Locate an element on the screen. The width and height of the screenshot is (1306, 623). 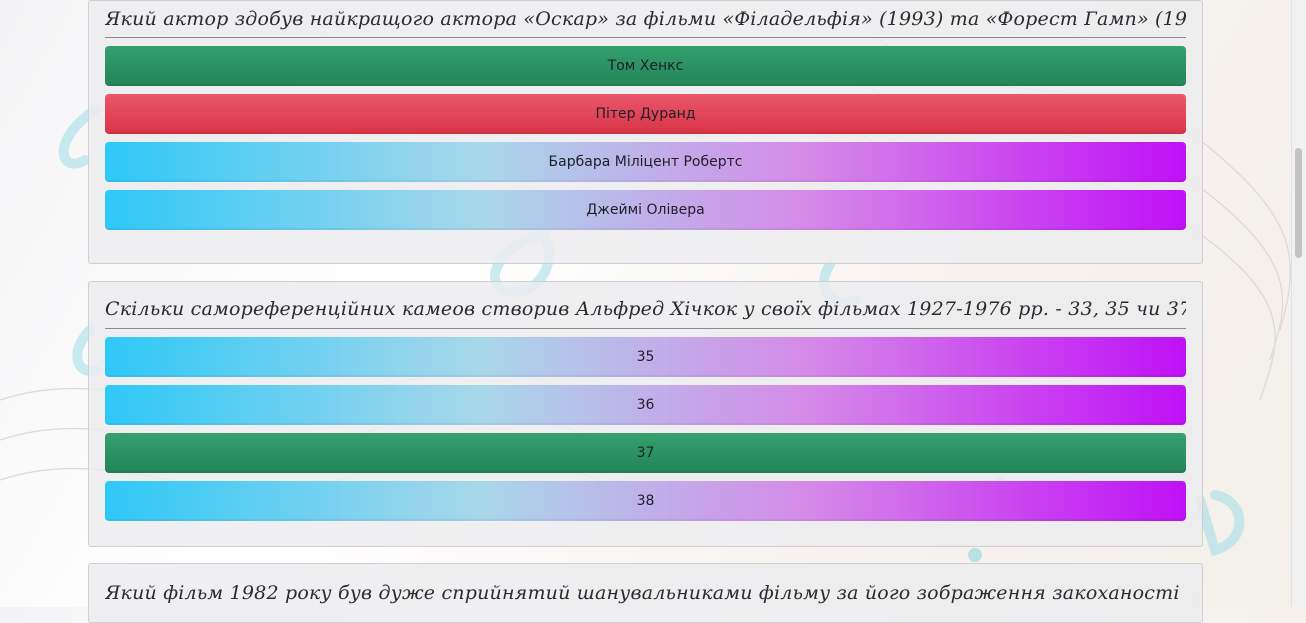
answer-button: Том Хенкс is located at coordinates (645, 66).